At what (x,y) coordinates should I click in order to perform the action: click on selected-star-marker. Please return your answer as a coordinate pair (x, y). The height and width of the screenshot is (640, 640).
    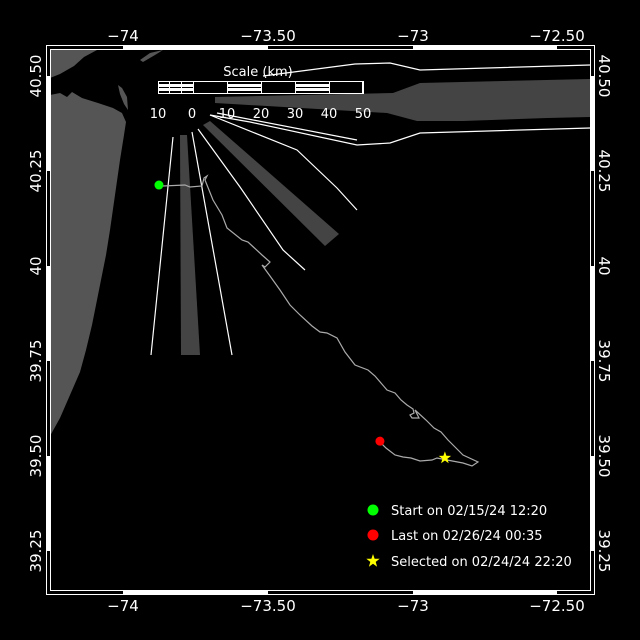
    Looking at the image, I should click on (445, 457).